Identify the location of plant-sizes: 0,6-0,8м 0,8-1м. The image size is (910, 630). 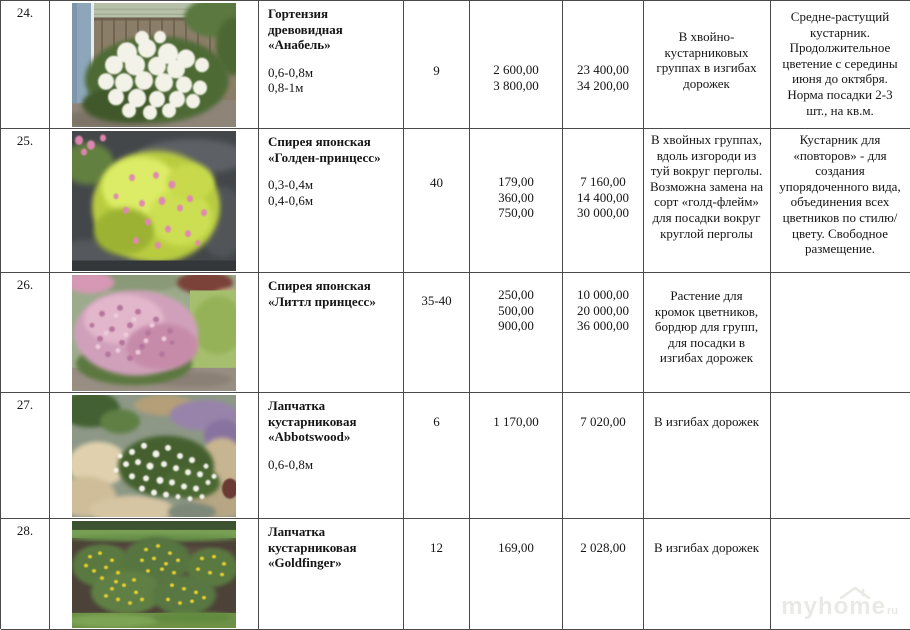
(291, 80).